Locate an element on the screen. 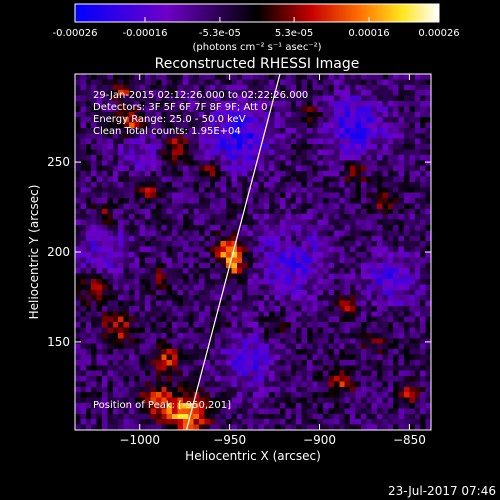 This screenshot has width=500, height=500. colorbar-tick-label: 5.3e-05 is located at coordinates (294, 33).